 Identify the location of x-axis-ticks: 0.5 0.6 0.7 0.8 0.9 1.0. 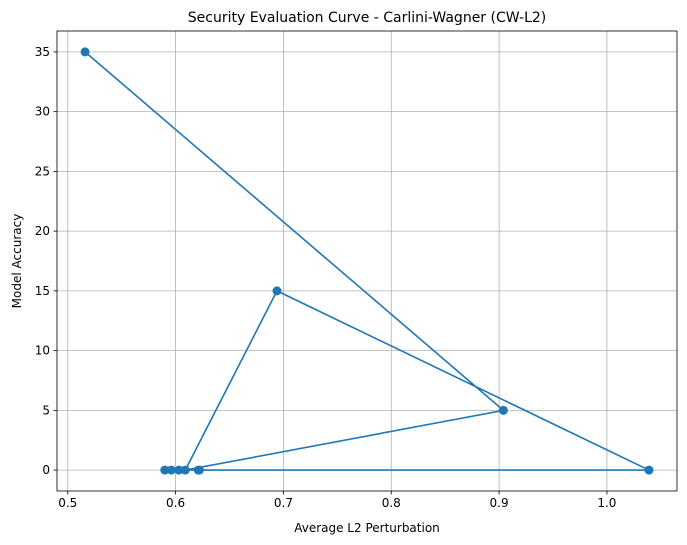
(337, 500).